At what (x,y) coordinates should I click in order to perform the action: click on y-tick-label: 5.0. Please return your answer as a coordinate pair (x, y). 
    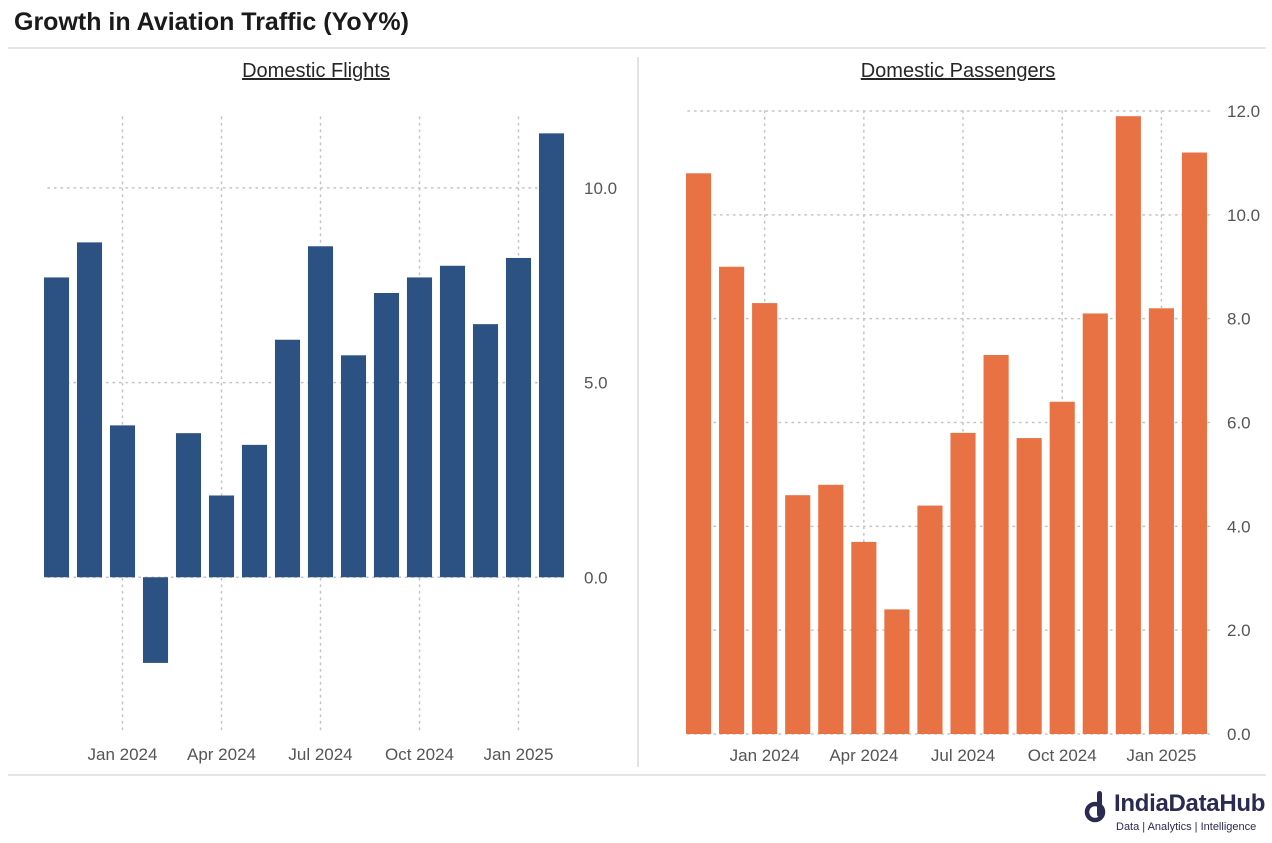
    Looking at the image, I should click on (596, 383).